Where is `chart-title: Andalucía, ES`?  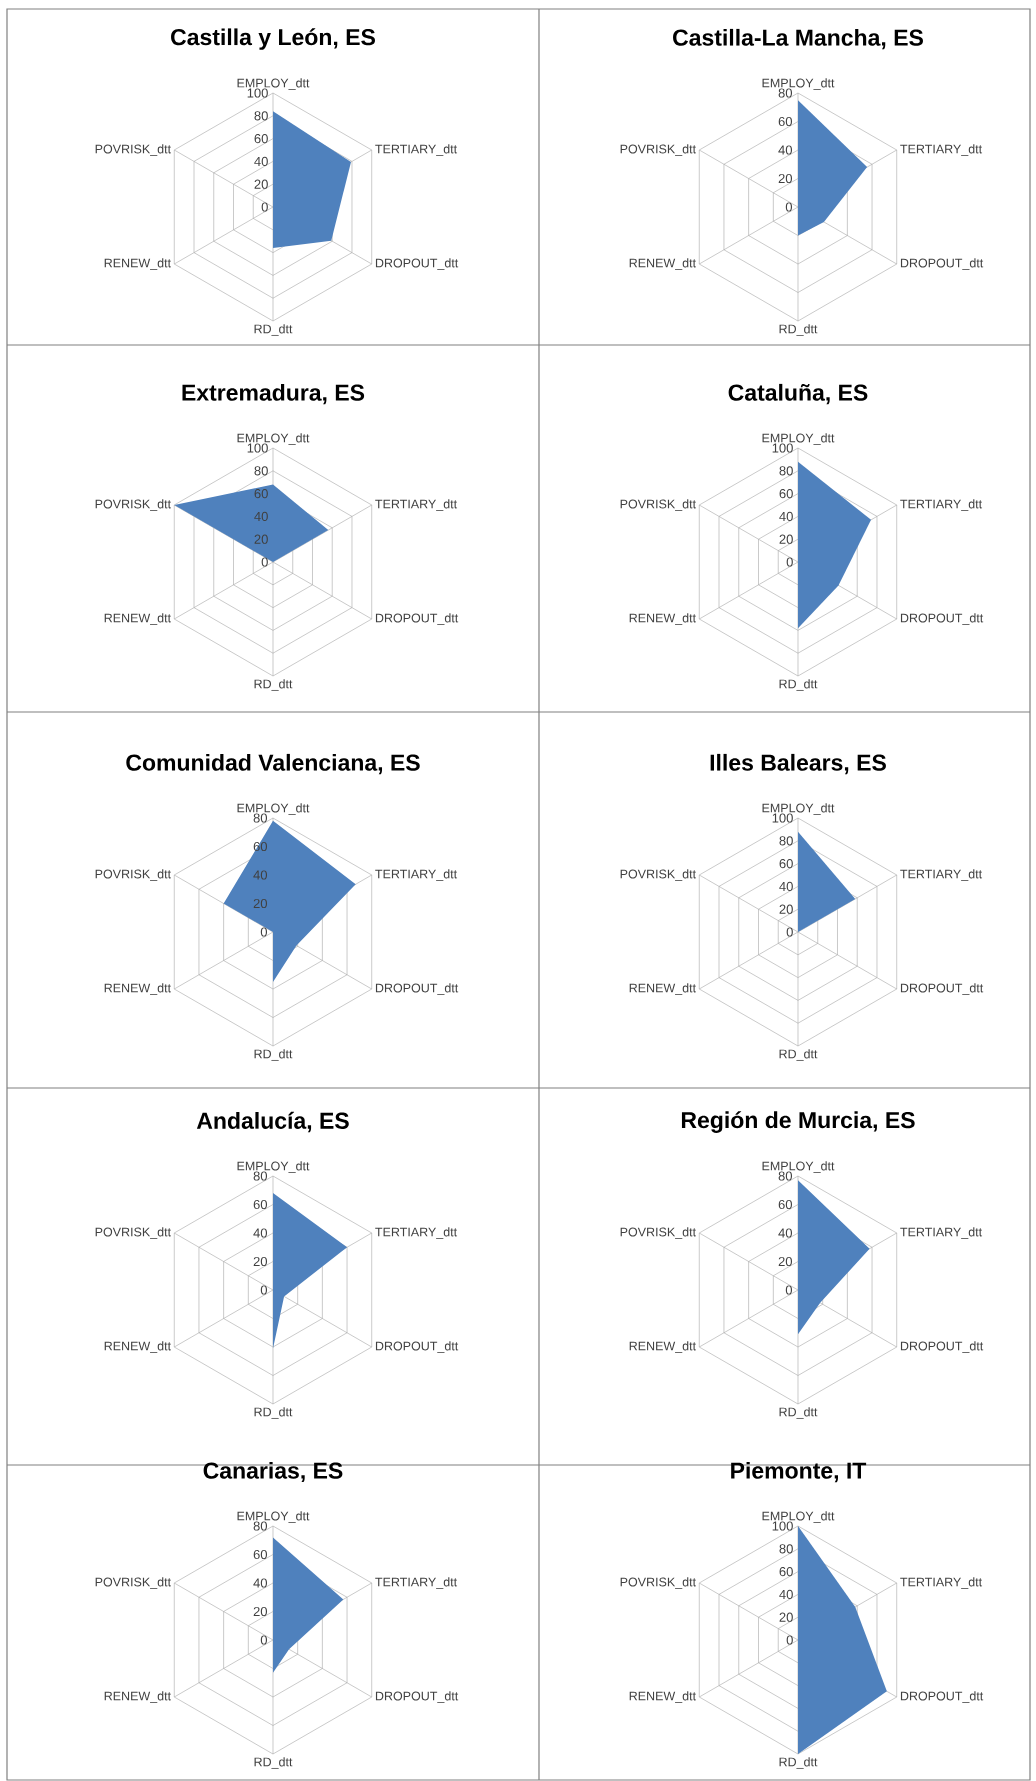
chart-title: Andalucía, ES is located at coordinates (272, 1122).